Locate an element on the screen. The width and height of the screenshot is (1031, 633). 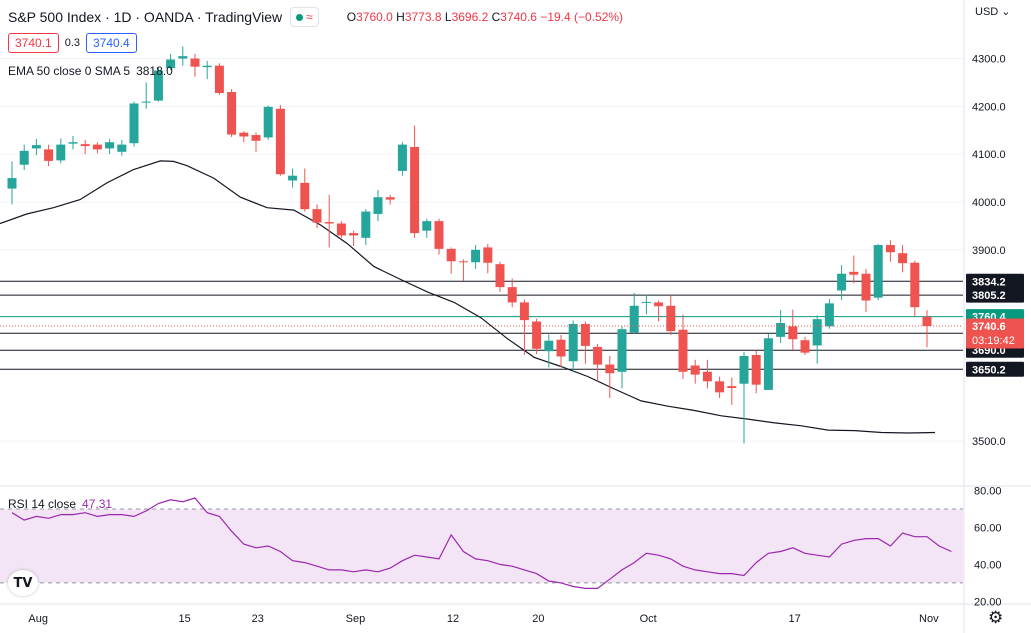
sell-button: 3740.1 is located at coordinates (33, 43).